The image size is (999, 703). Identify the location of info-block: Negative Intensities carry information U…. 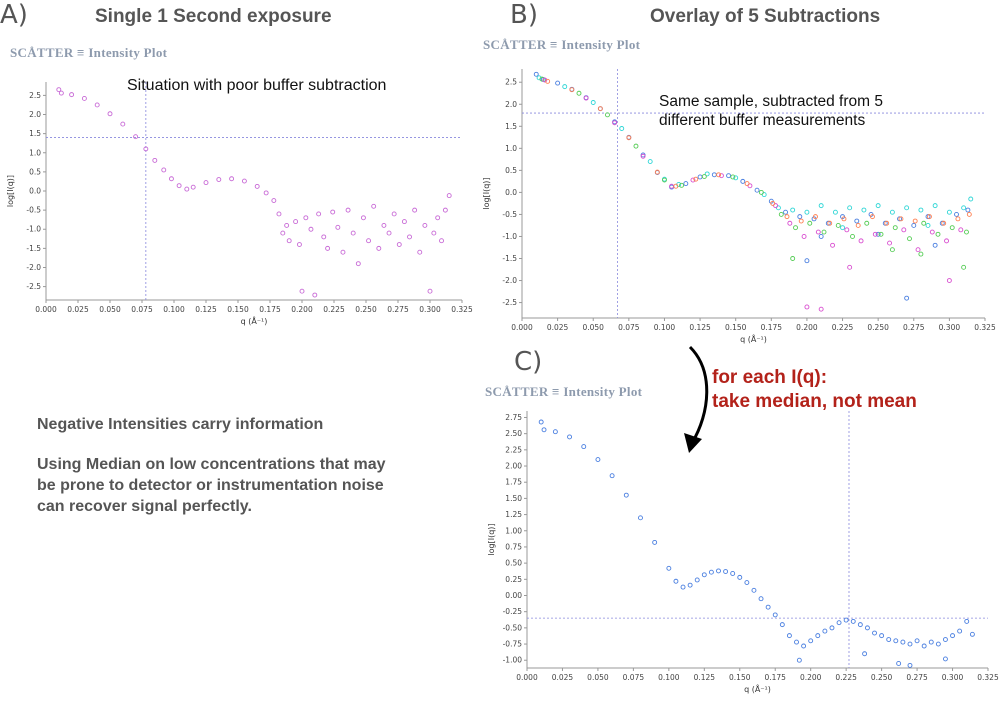
(211, 465).